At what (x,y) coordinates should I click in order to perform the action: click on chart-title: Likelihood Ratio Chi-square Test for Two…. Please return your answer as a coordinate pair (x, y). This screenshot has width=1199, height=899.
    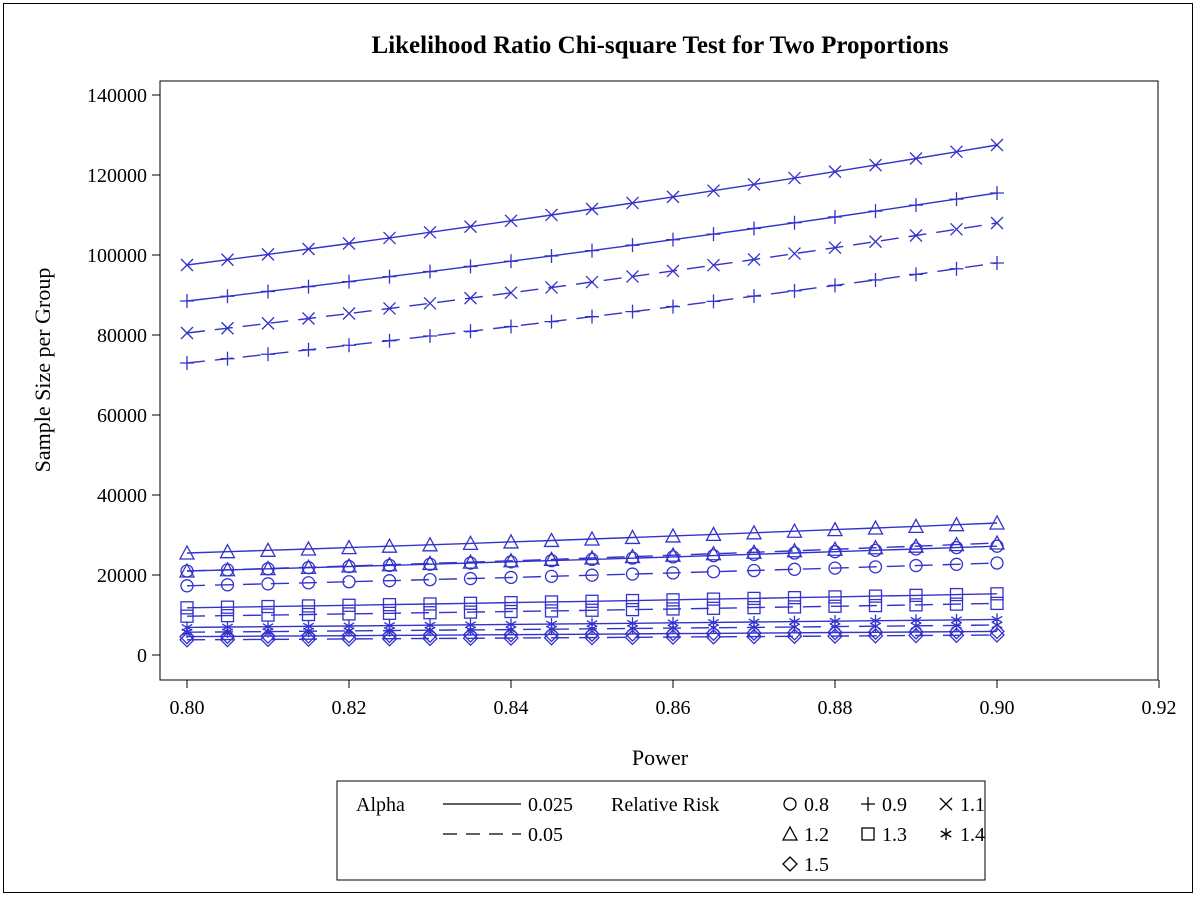
    Looking at the image, I should click on (660, 45).